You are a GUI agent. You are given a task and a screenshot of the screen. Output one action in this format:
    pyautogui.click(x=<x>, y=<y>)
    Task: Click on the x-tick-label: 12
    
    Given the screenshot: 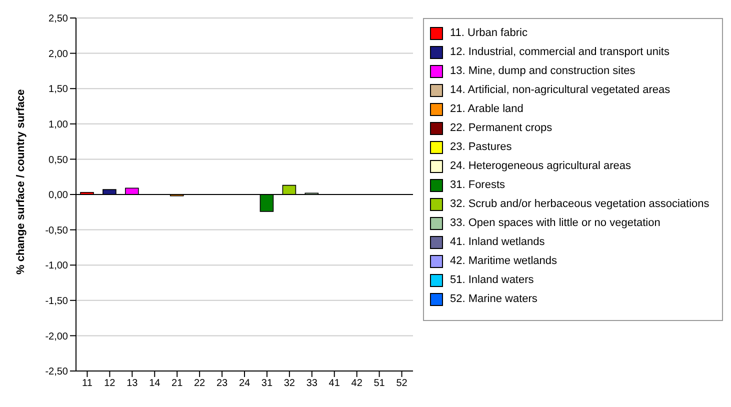 What is the action you would take?
    pyautogui.click(x=110, y=384)
    